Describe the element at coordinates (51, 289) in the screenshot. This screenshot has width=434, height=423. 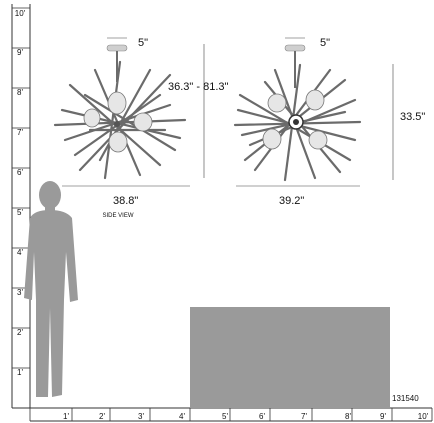
I see `human-silhouette` at that location.